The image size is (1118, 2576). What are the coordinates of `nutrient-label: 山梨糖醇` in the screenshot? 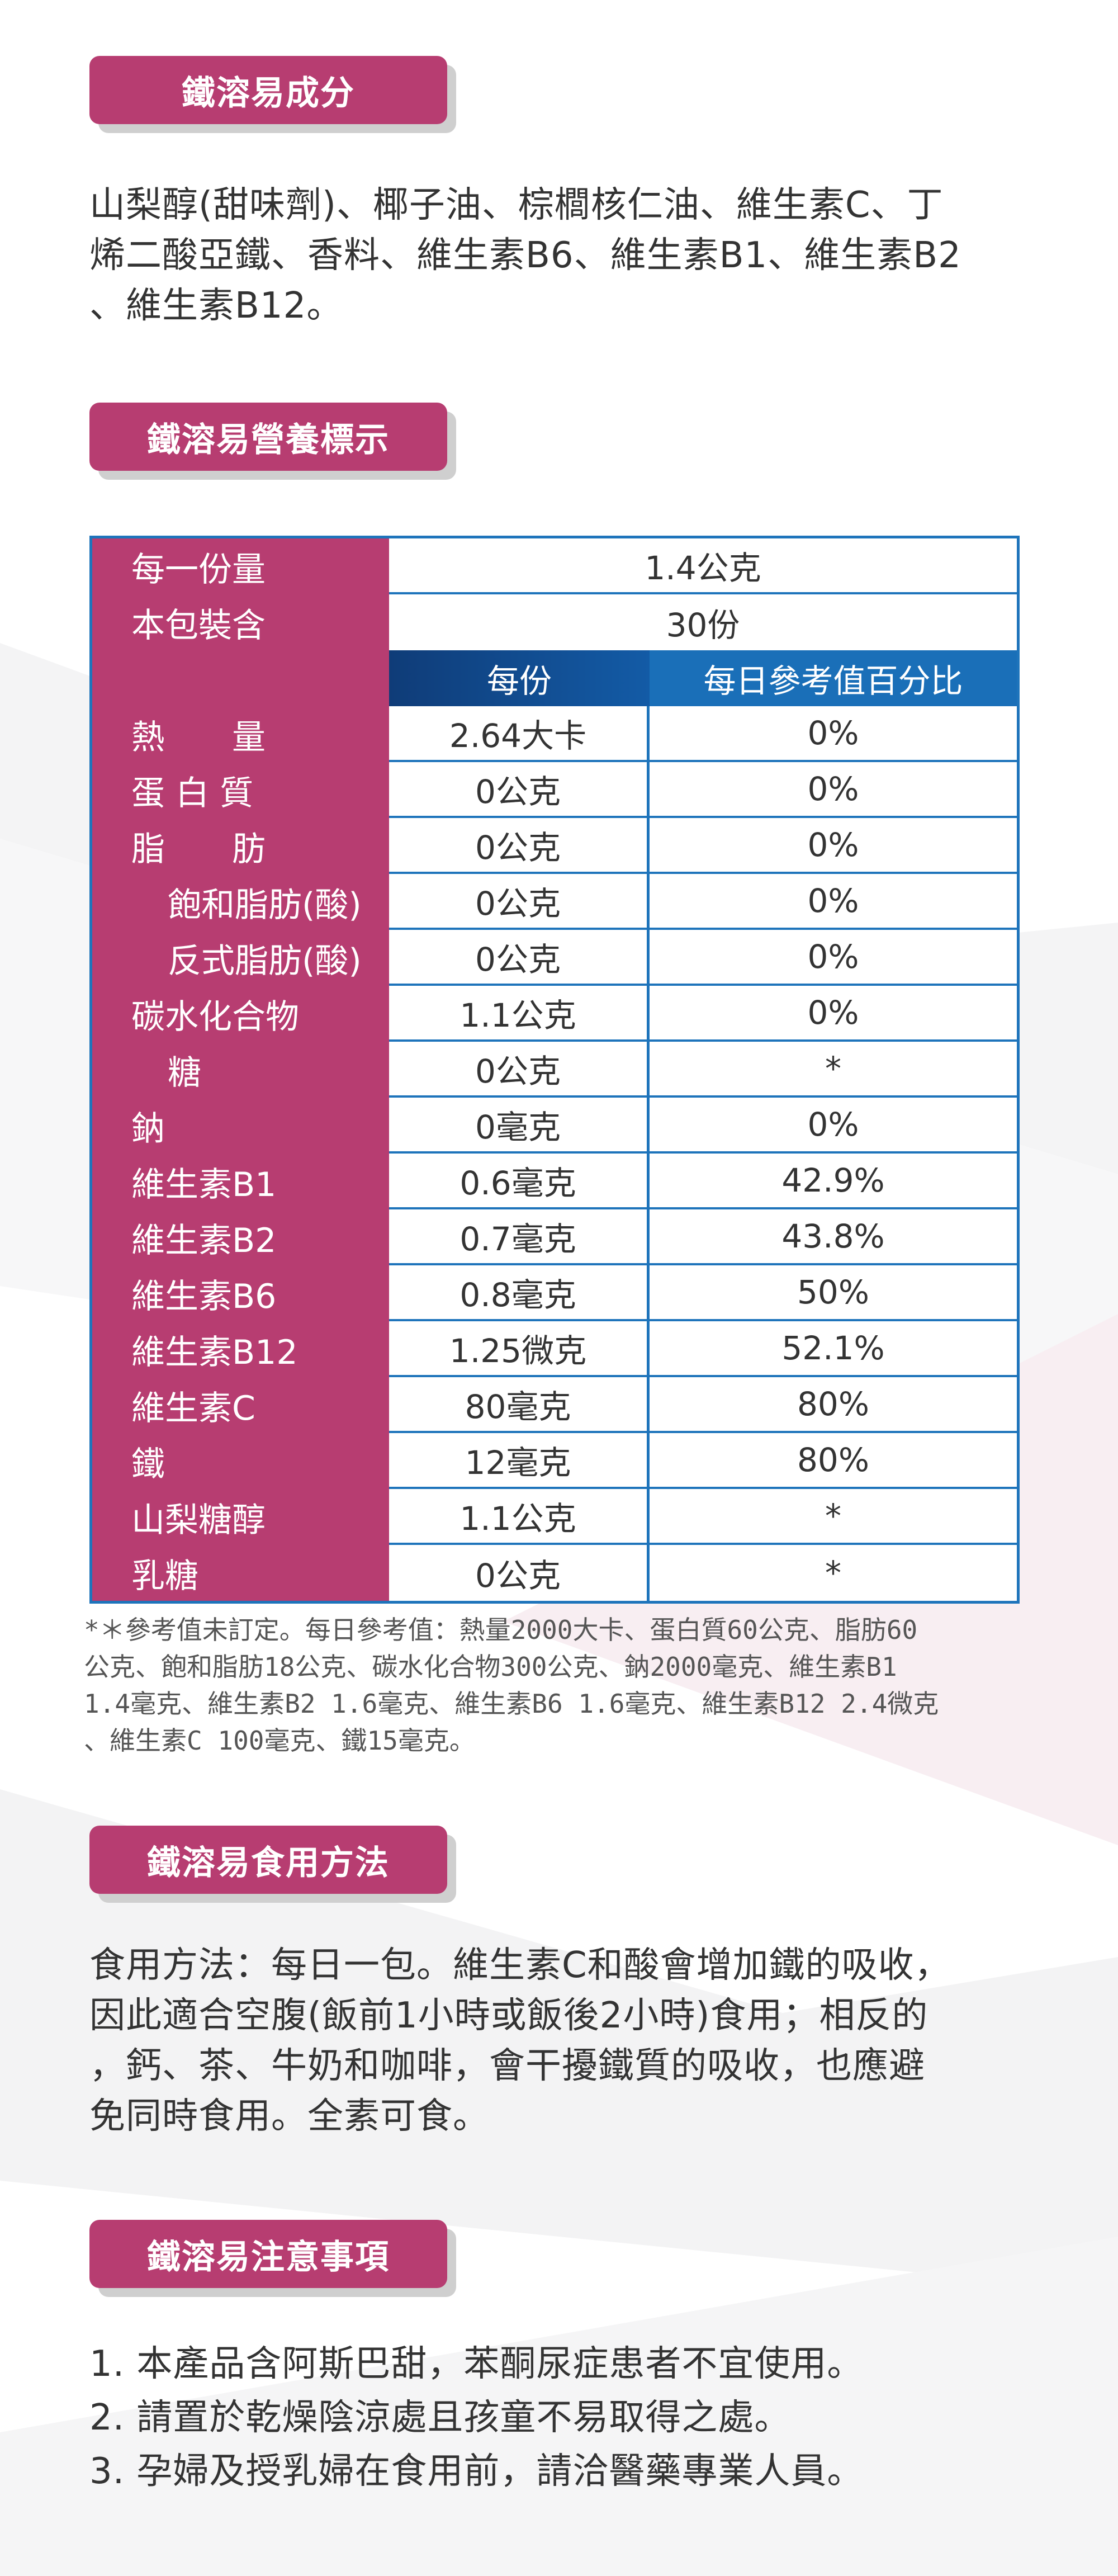 It's located at (241, 1517).